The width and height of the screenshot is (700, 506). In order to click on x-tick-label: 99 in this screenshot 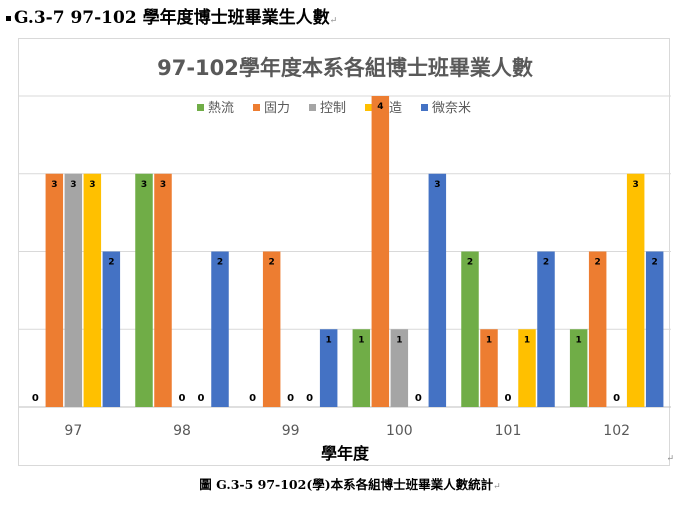, I will do `click(291, 431)`.